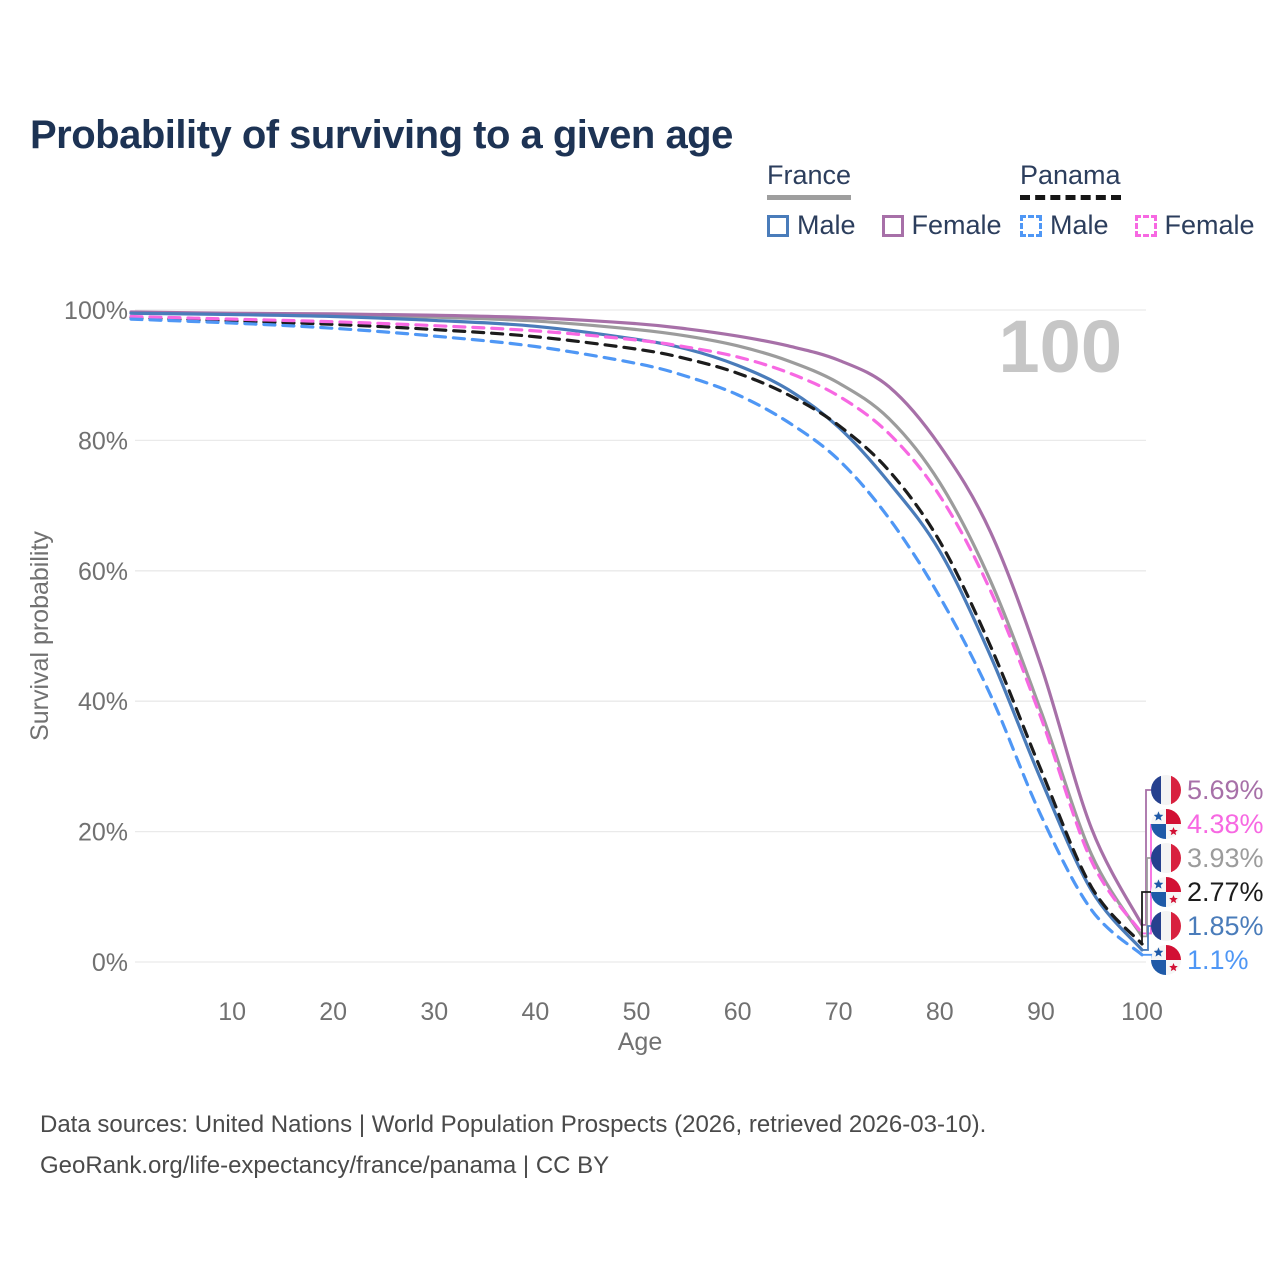 The width and height of the screenshot is (1280, 1280). Describe the element at coordinates (1031, 225) in the screenshot. I see `legend-swatch-panama-male` at that location.